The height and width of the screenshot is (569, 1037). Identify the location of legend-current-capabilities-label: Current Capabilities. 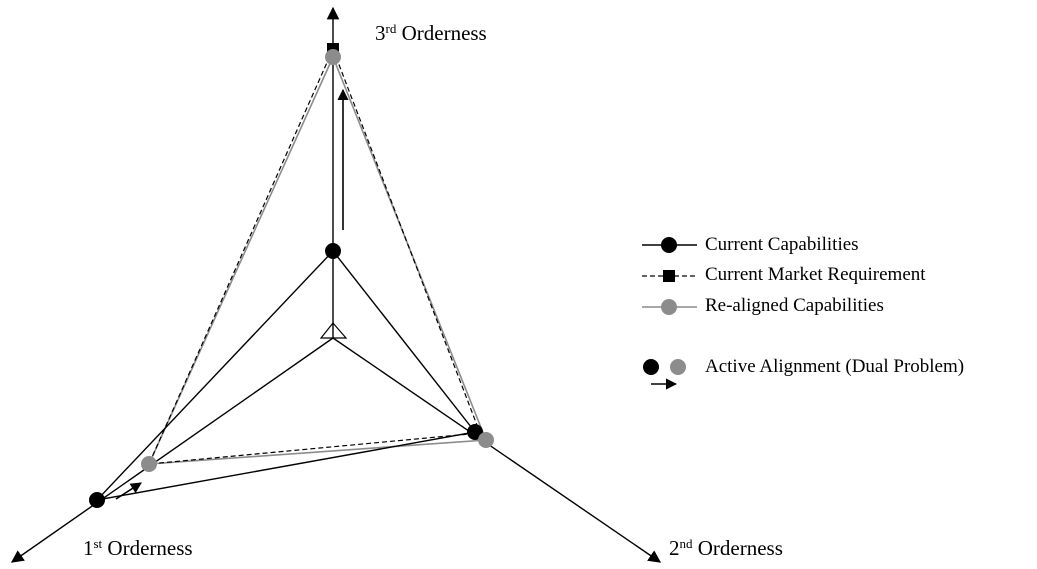
(782, 244).